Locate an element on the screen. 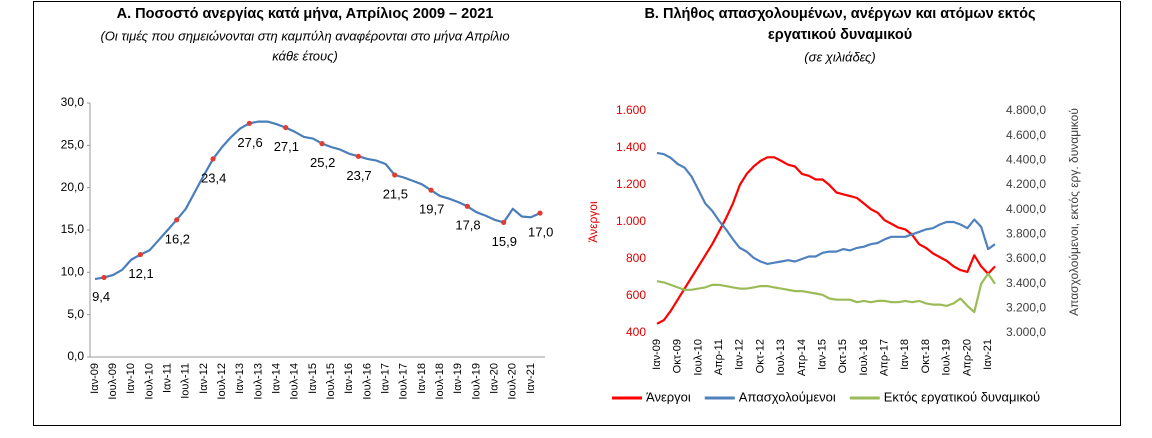  value-label: 9,4 is located at coordinates (101, 296).